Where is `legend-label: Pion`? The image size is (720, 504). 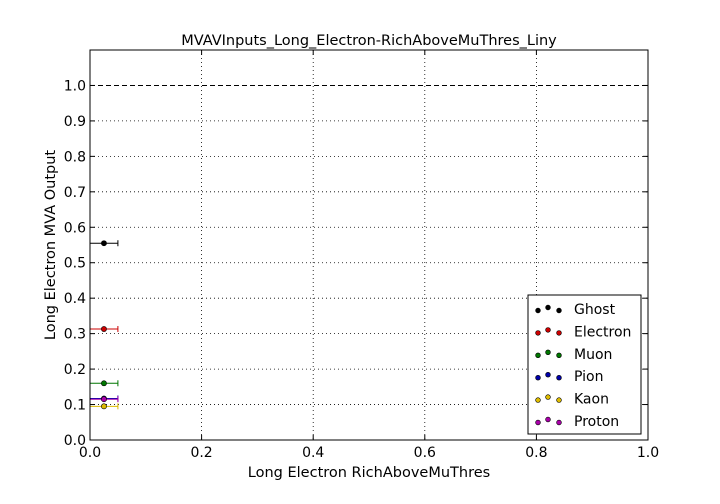 legend-label: Pion is located at coordinates (588, 377).